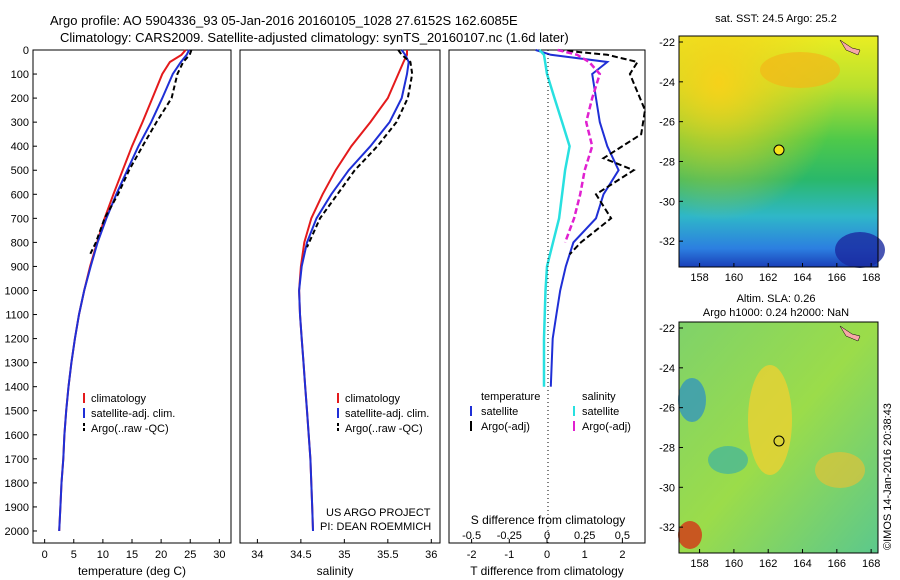 This screenshot has height=580, width=900. I want to click on map-sla, so click(778, 437).